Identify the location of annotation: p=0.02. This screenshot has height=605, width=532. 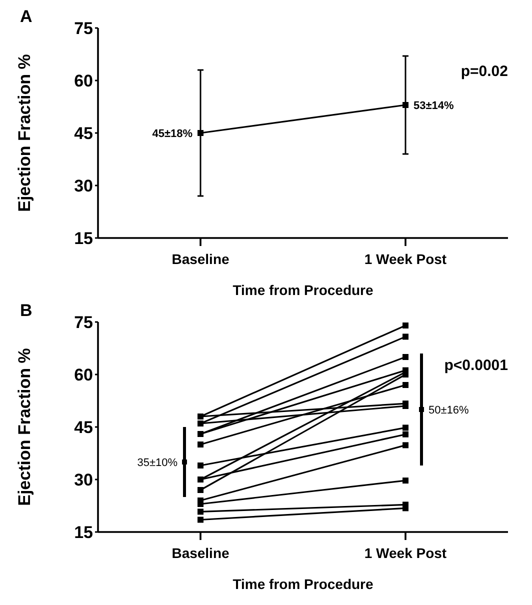
(484, 71).